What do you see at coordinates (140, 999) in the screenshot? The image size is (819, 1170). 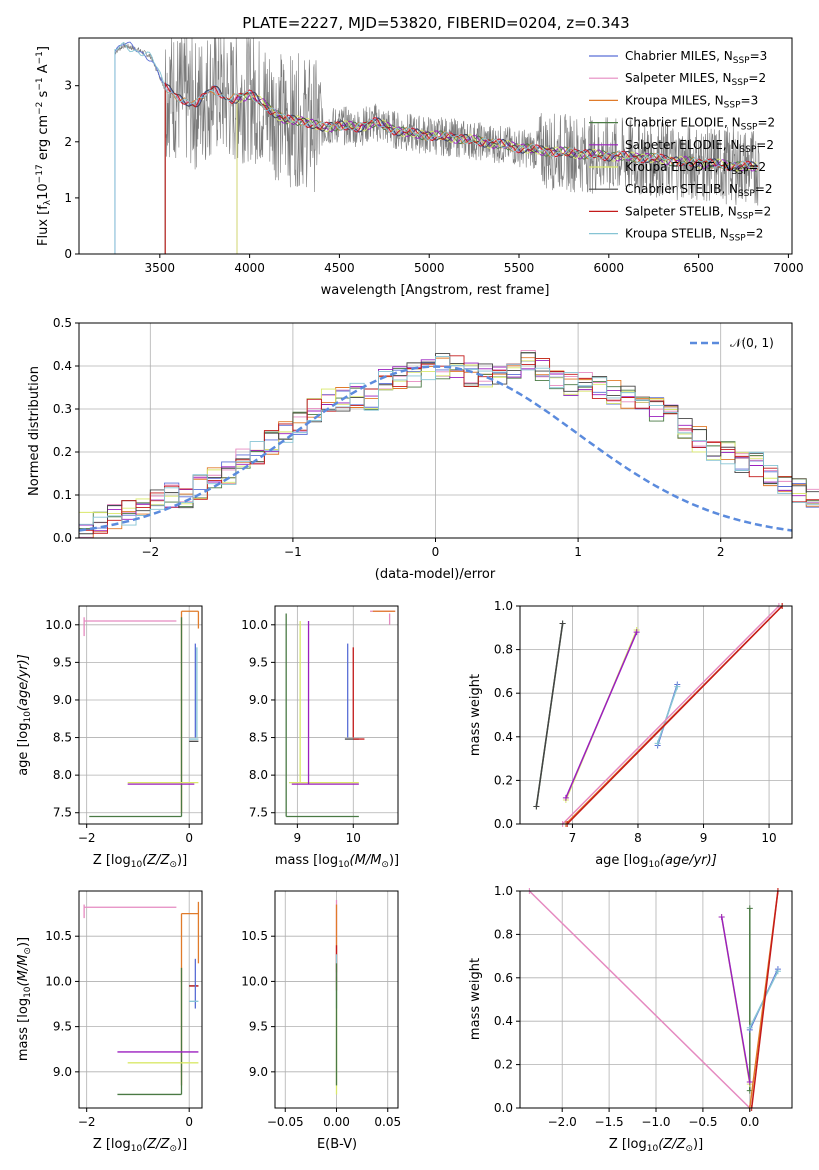 I see `mass-metallicity-frame` at bounding box center [140, 999].